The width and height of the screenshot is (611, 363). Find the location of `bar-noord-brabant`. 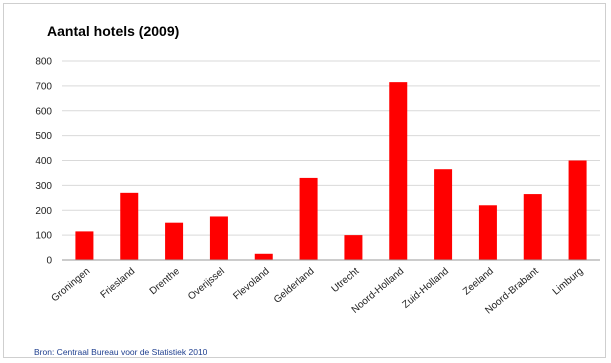

bar-noord-brabant is located at coordinates (532, 227).